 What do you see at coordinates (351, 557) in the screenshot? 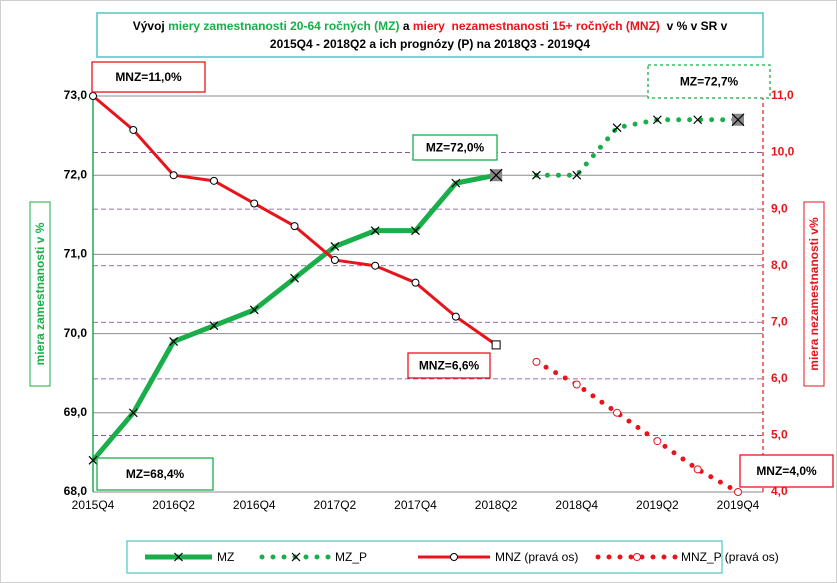
I see `legend-label: MZ_P` at bounding box center [351, 557].